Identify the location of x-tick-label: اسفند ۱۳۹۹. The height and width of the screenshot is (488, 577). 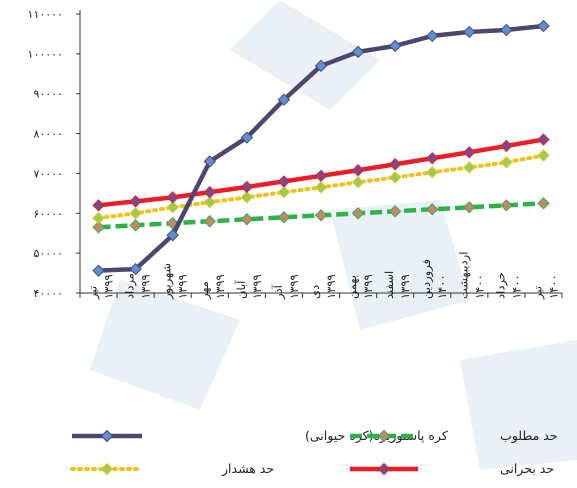
(397, 285).